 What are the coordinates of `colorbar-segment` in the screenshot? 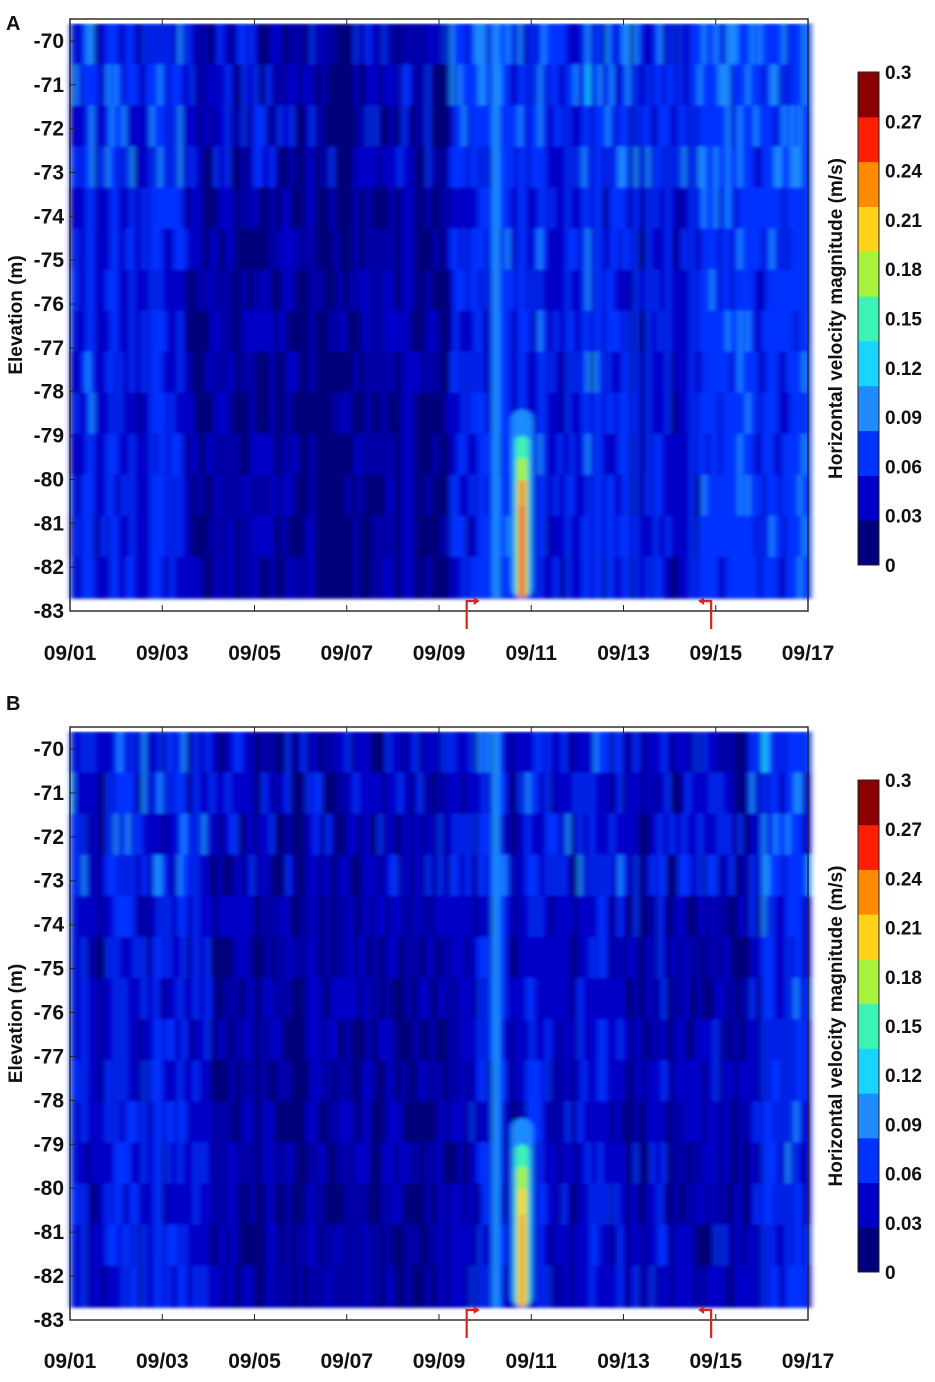 It's located at (868, 543).